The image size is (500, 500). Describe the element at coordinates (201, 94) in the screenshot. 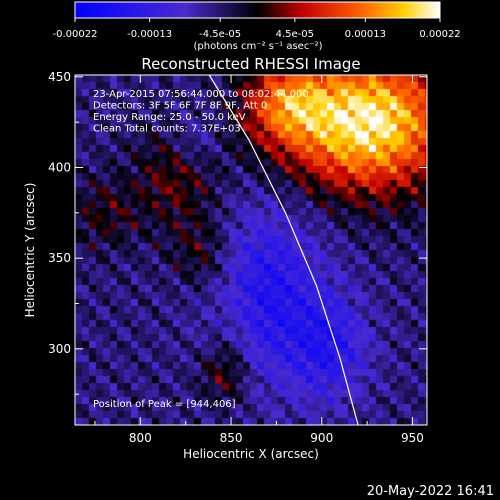

I see `annotation-line: 23-Apr-2015 07:56:44.000 to 08:02:44.000` at that location.